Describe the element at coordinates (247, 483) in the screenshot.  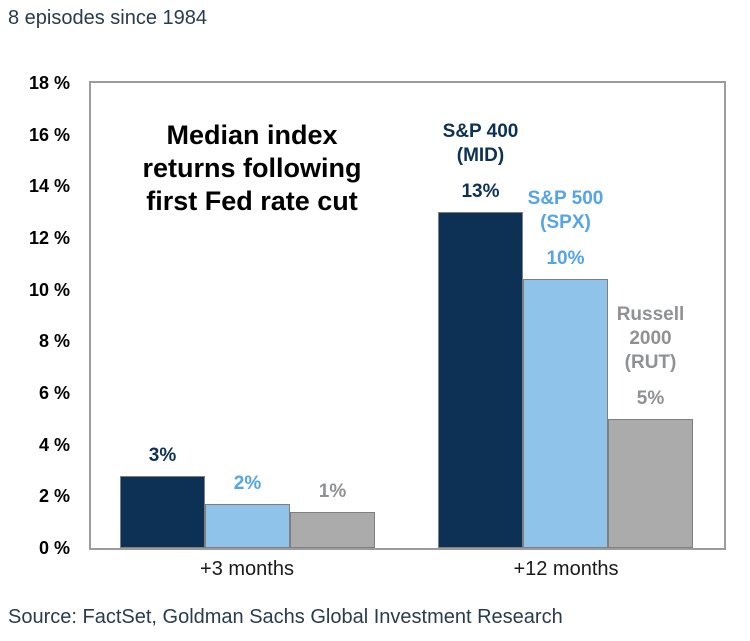
I see `bar-value-label: 2%` at that location.